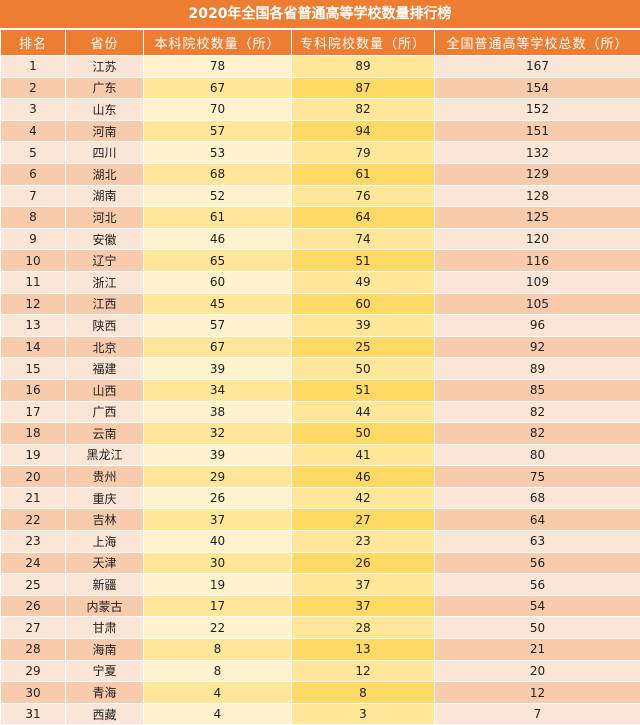 The width and height of the screenshot is (640, 725). Describe the element at coordinates (363, 412) in the screenshot. I see `vocational-count-cell: 44` at that location.